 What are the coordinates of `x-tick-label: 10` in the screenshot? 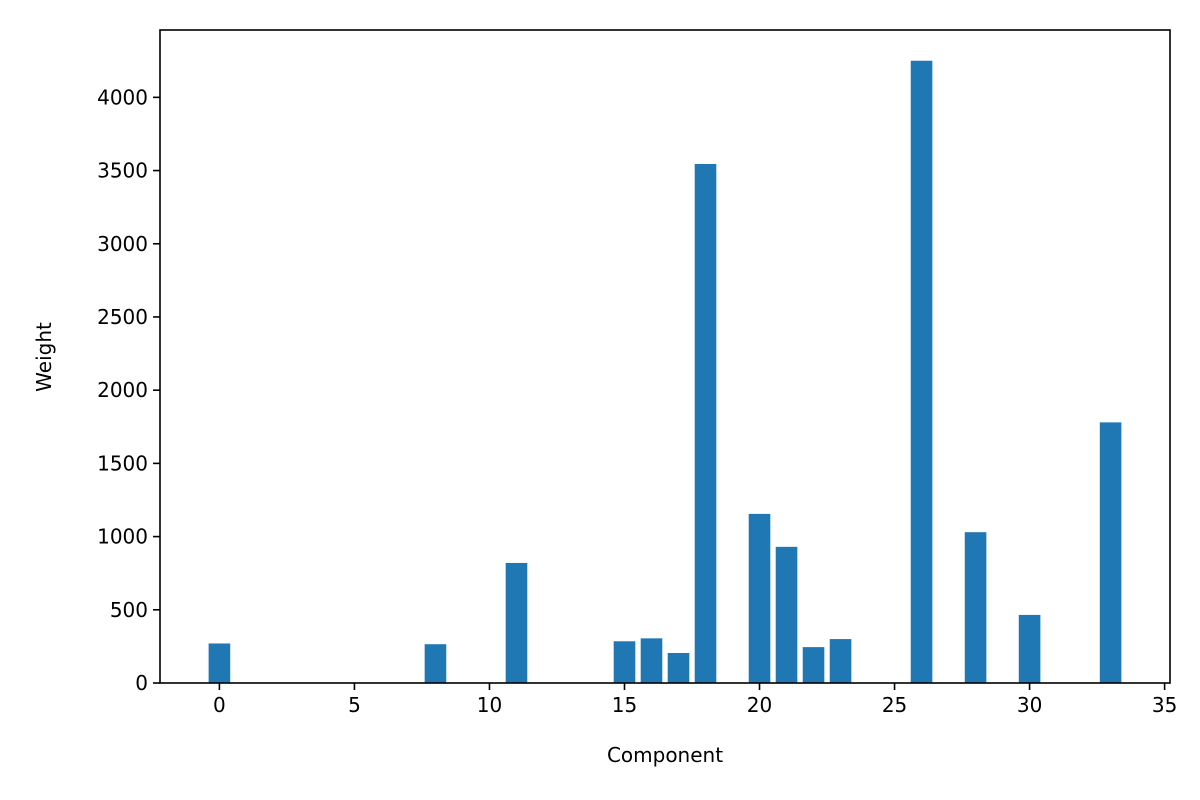 It's located at (489, 705).